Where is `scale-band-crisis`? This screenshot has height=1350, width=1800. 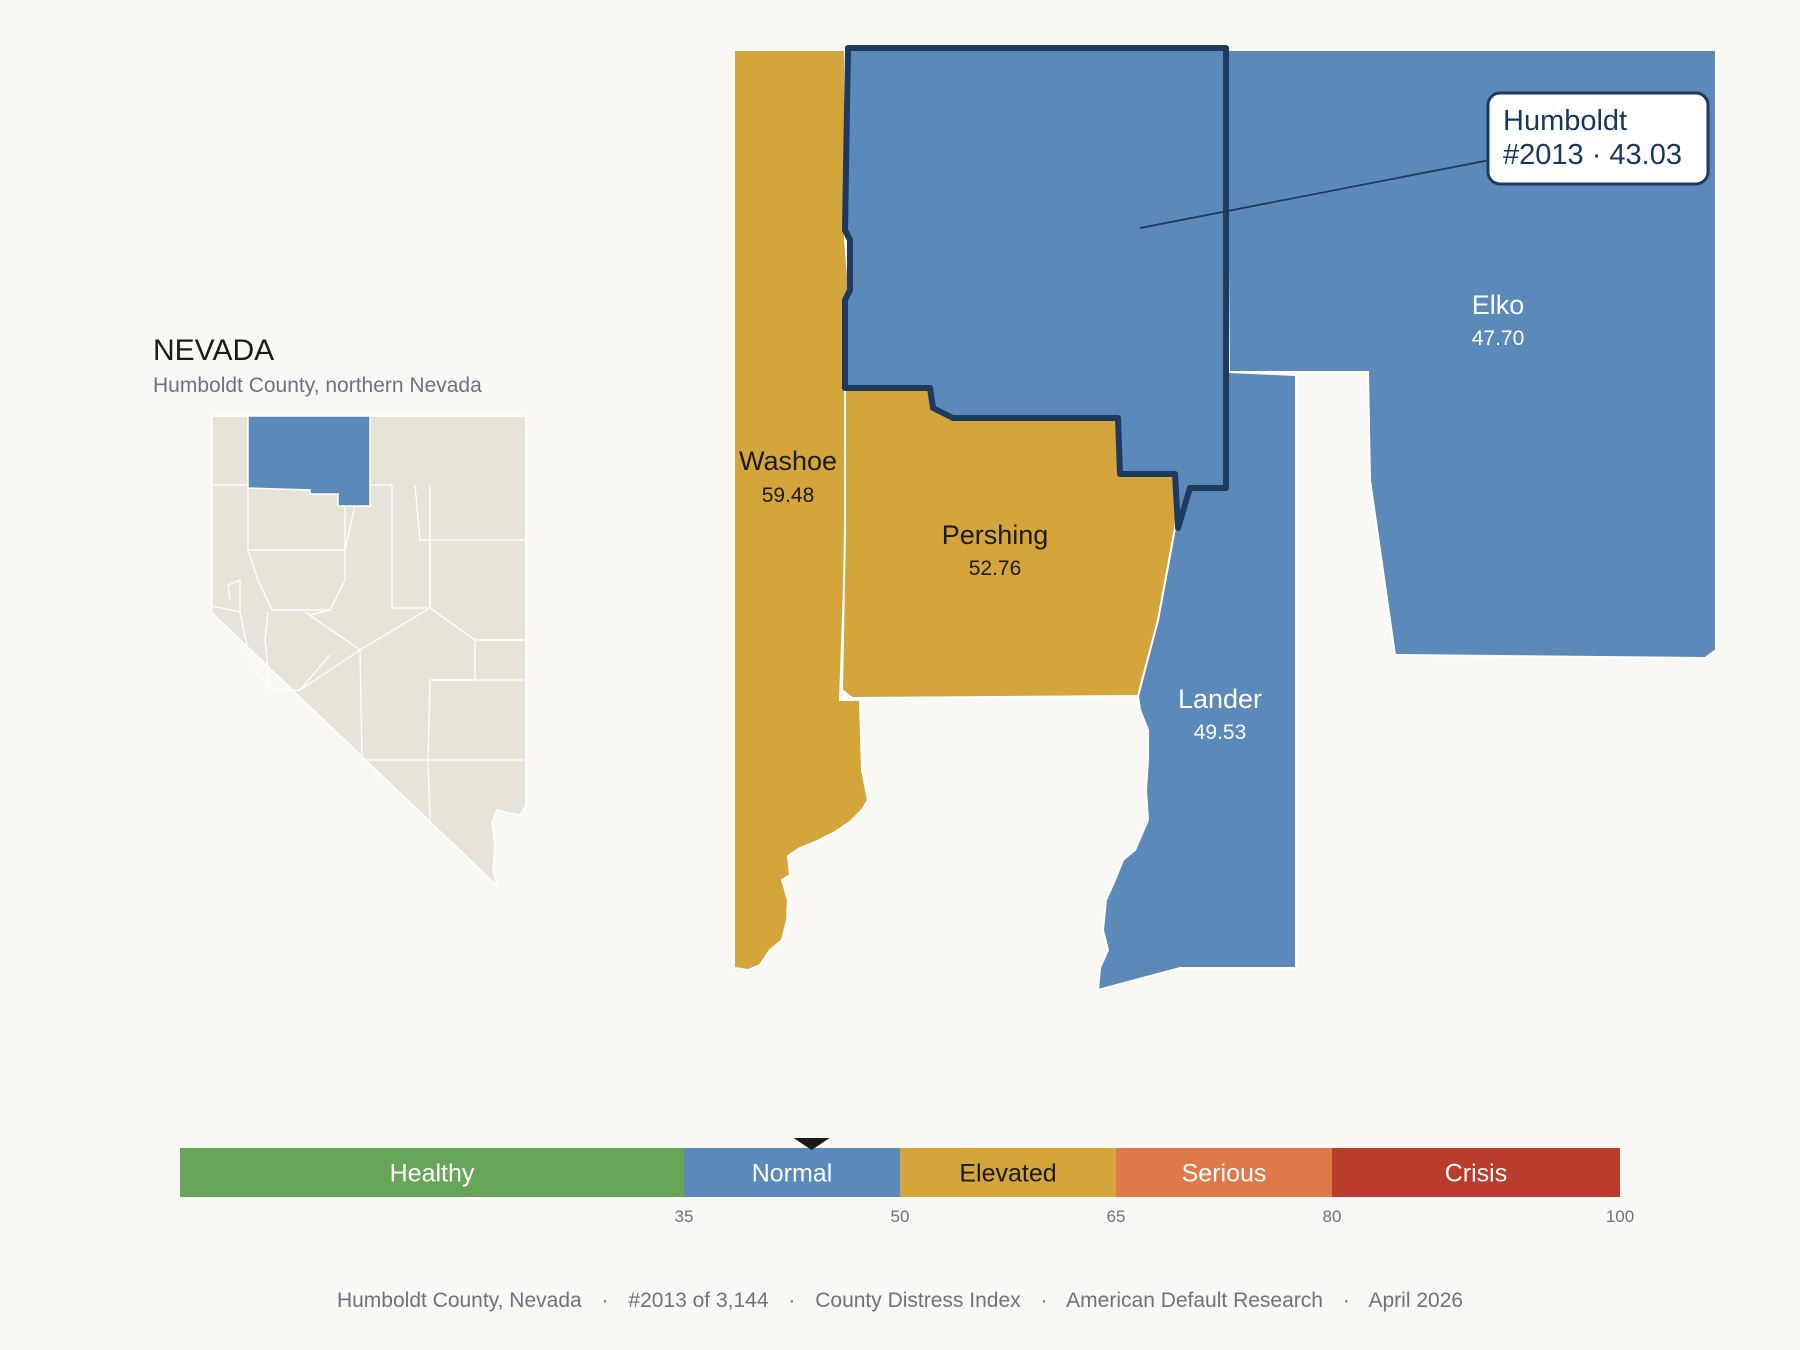 scale-band-crisis is located at coordinates (1476, 1172).